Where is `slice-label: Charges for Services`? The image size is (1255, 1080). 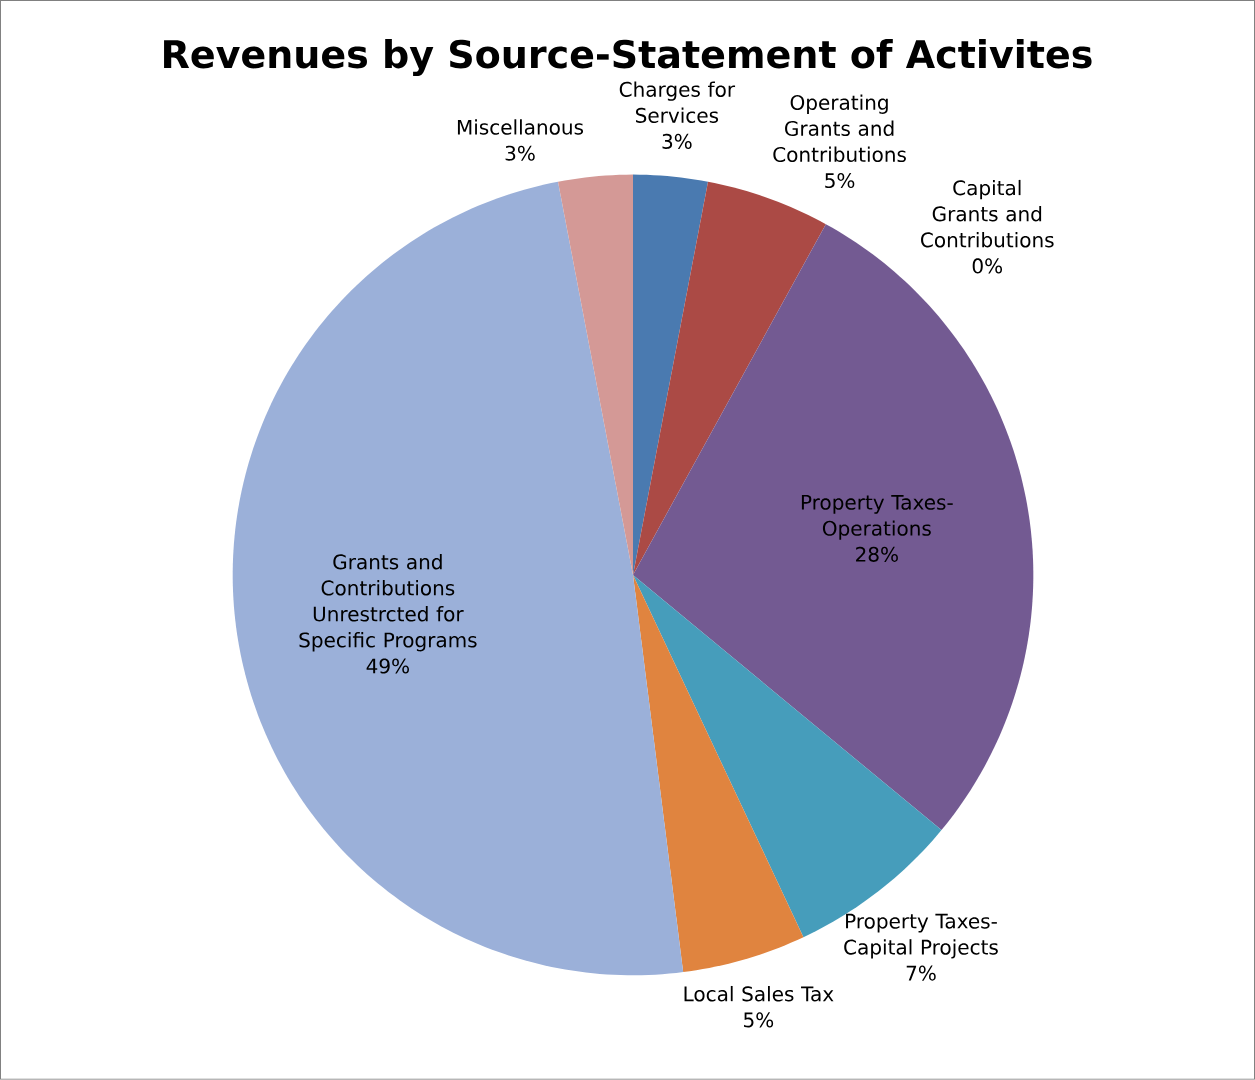
slice-label: Charges for Services is located at coordinates (677, 102).